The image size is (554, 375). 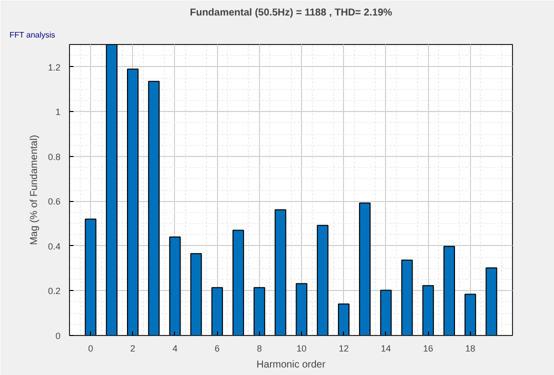 What do you see at coordinates (54, 246) in the screenshot?
I see `y-tick-label: 0.4` at bounding box center [54, 246].